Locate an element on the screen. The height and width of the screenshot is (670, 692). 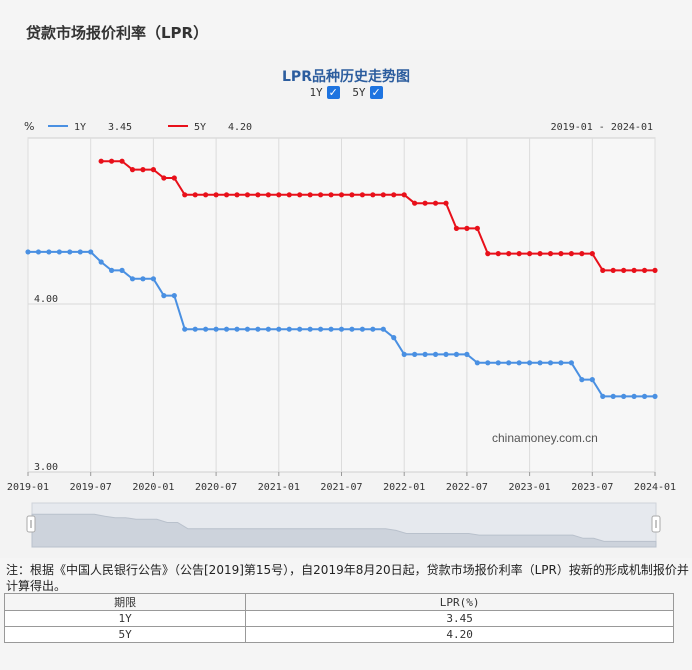
x-tick-label: 2022-07 is located at coordinates (467, 487).